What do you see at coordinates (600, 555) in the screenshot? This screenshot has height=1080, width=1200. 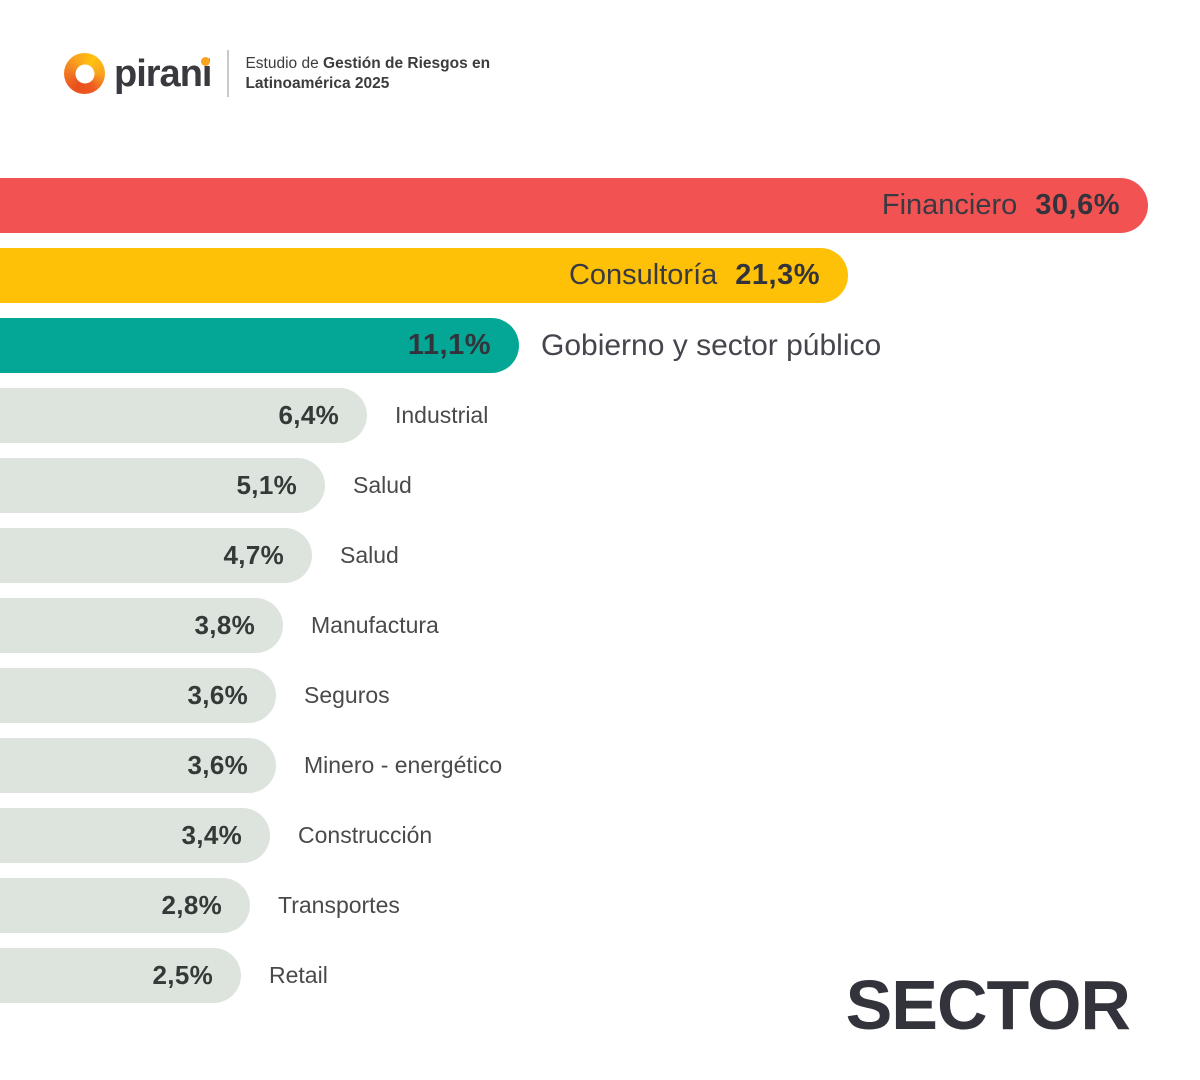 I see `bar-row-salud-2: 4,7% Salud` at bounding box center [600, 555].